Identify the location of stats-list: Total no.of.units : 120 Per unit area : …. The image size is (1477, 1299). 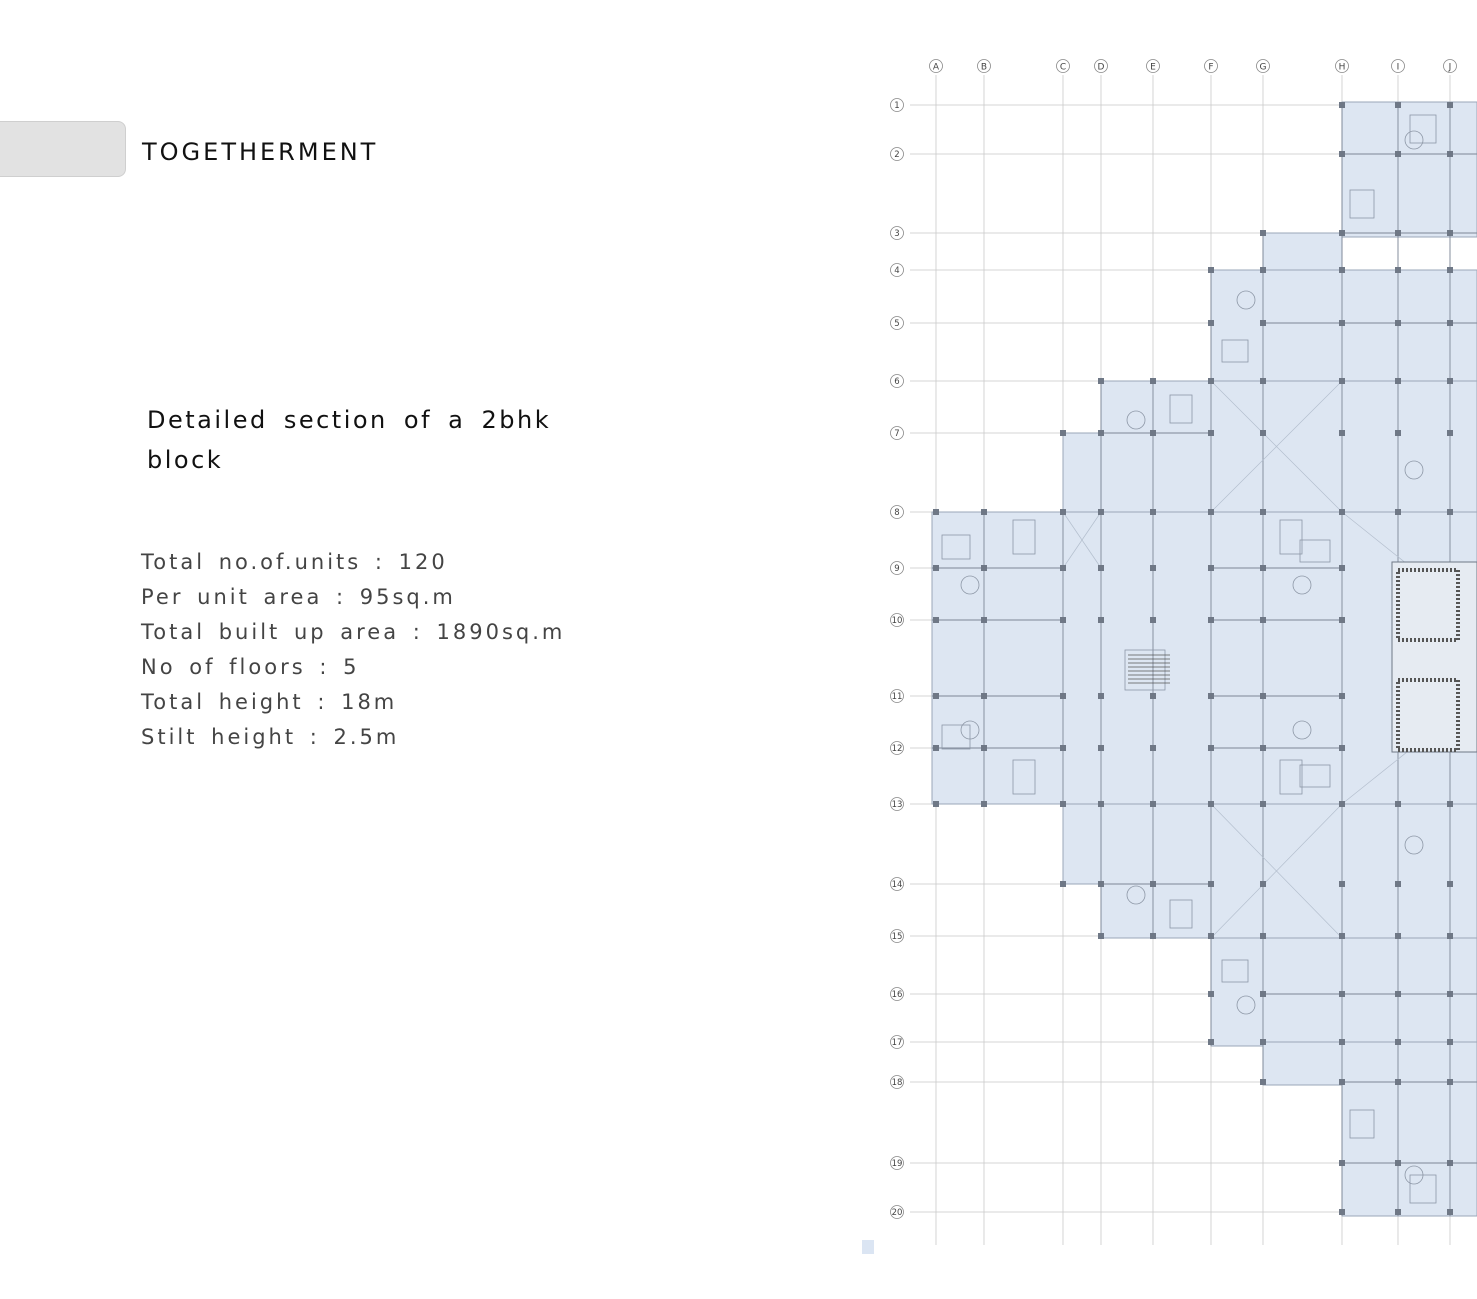
(353, 650).